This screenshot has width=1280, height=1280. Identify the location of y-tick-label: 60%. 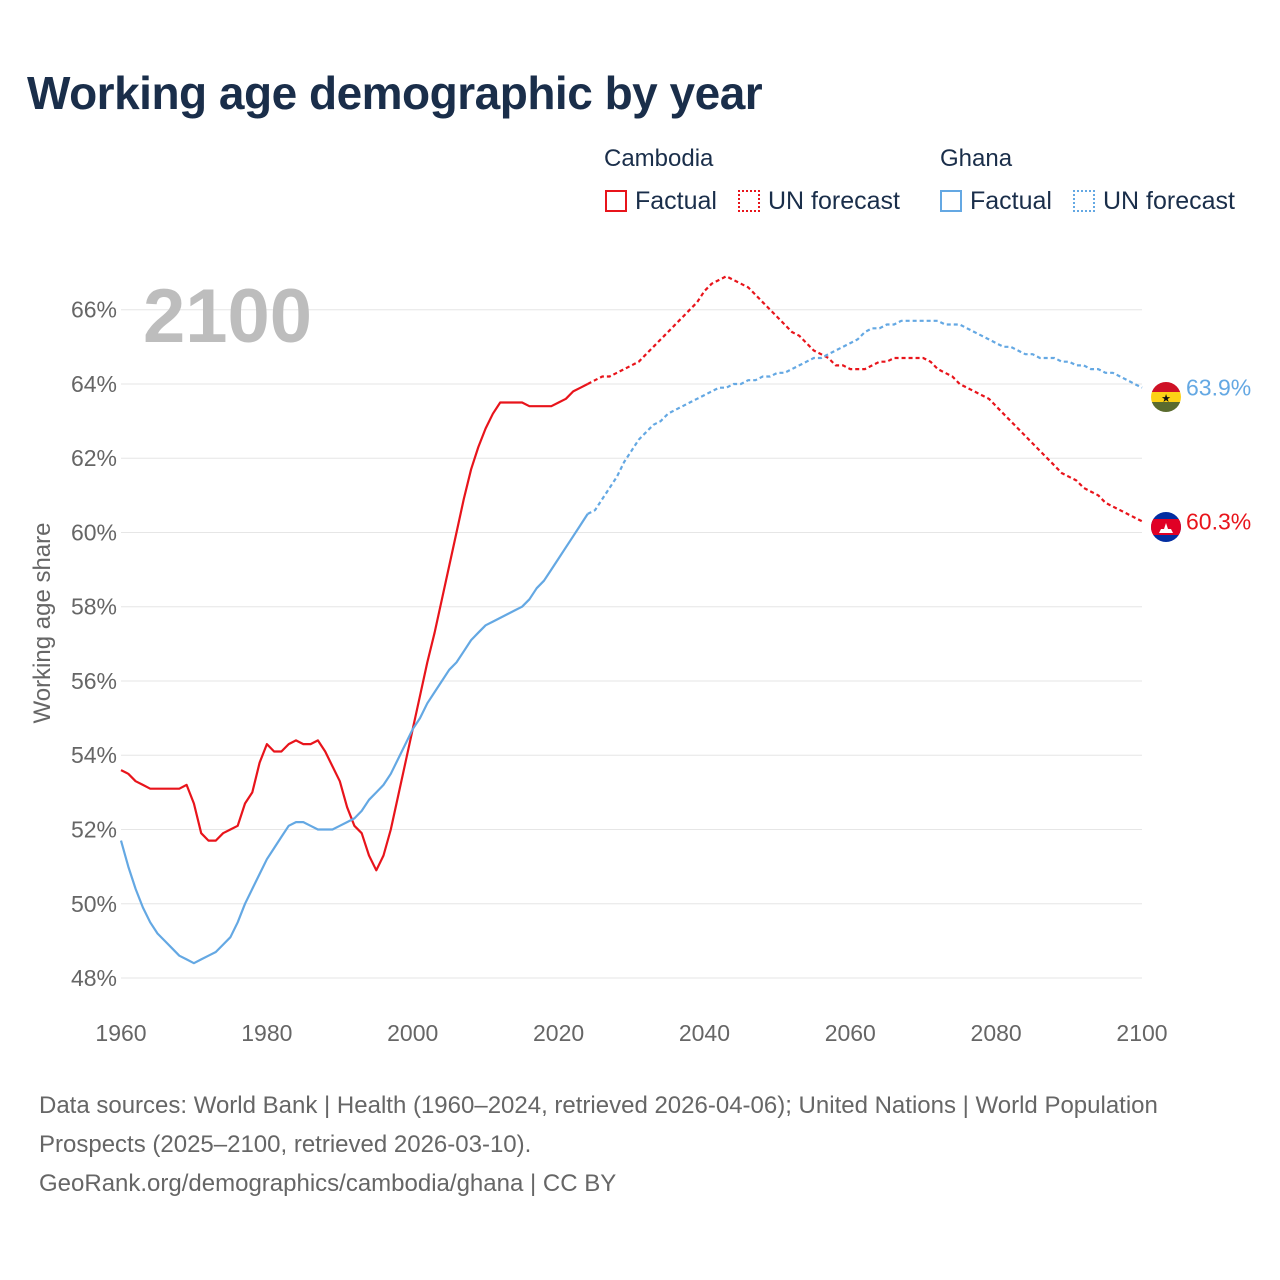
(94, 532).